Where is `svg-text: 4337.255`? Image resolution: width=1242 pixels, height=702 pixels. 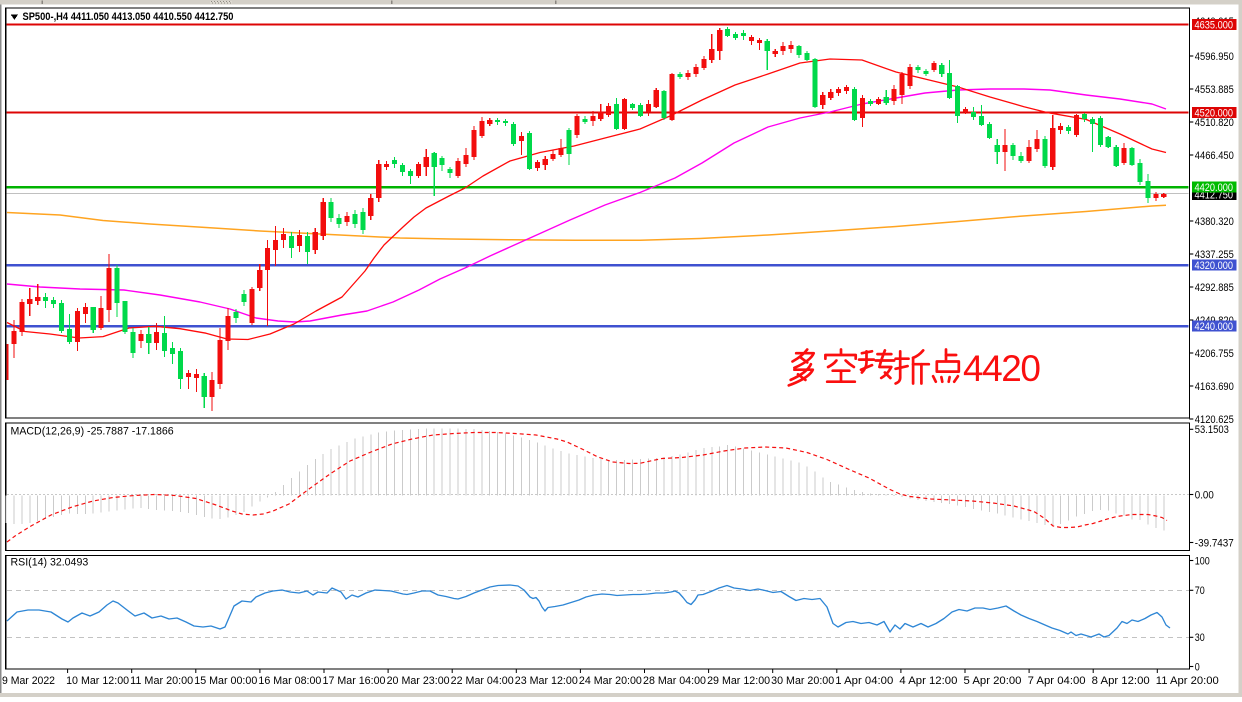
svg-text: 4337.255 is located at coordinates (1214, 255).